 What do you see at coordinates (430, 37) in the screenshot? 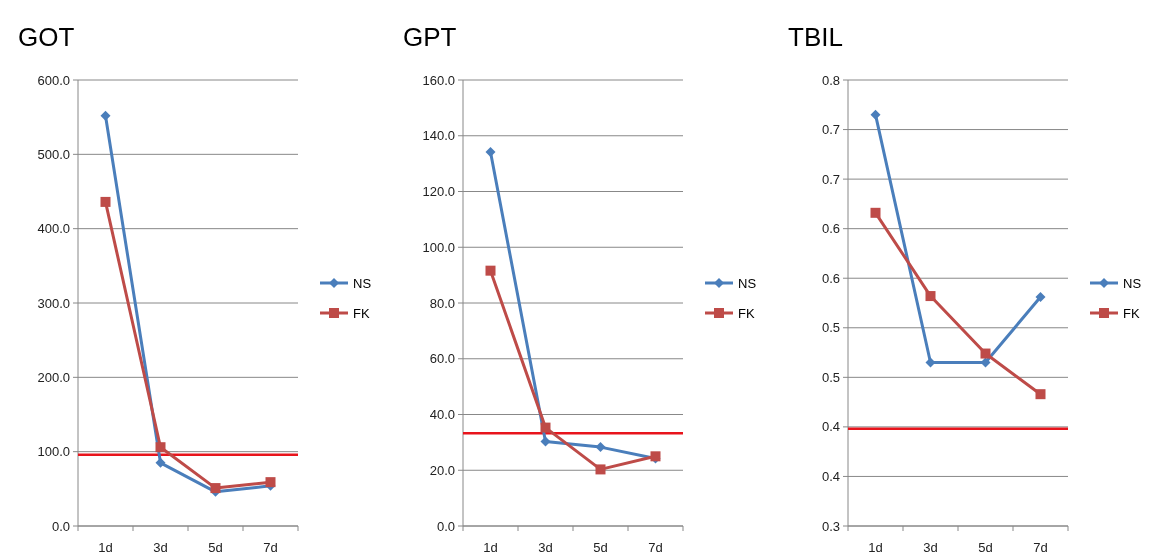
I see `chart-title: GPT` at bounding box center [430, 37].